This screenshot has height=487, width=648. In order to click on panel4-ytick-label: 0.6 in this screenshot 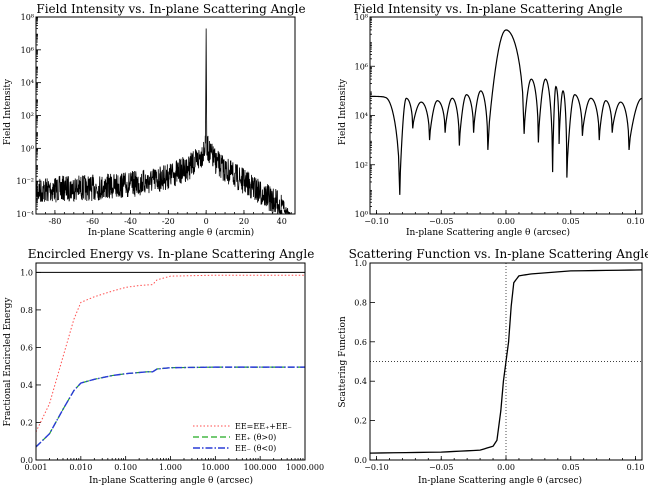, I will do `click(360, 342)`.